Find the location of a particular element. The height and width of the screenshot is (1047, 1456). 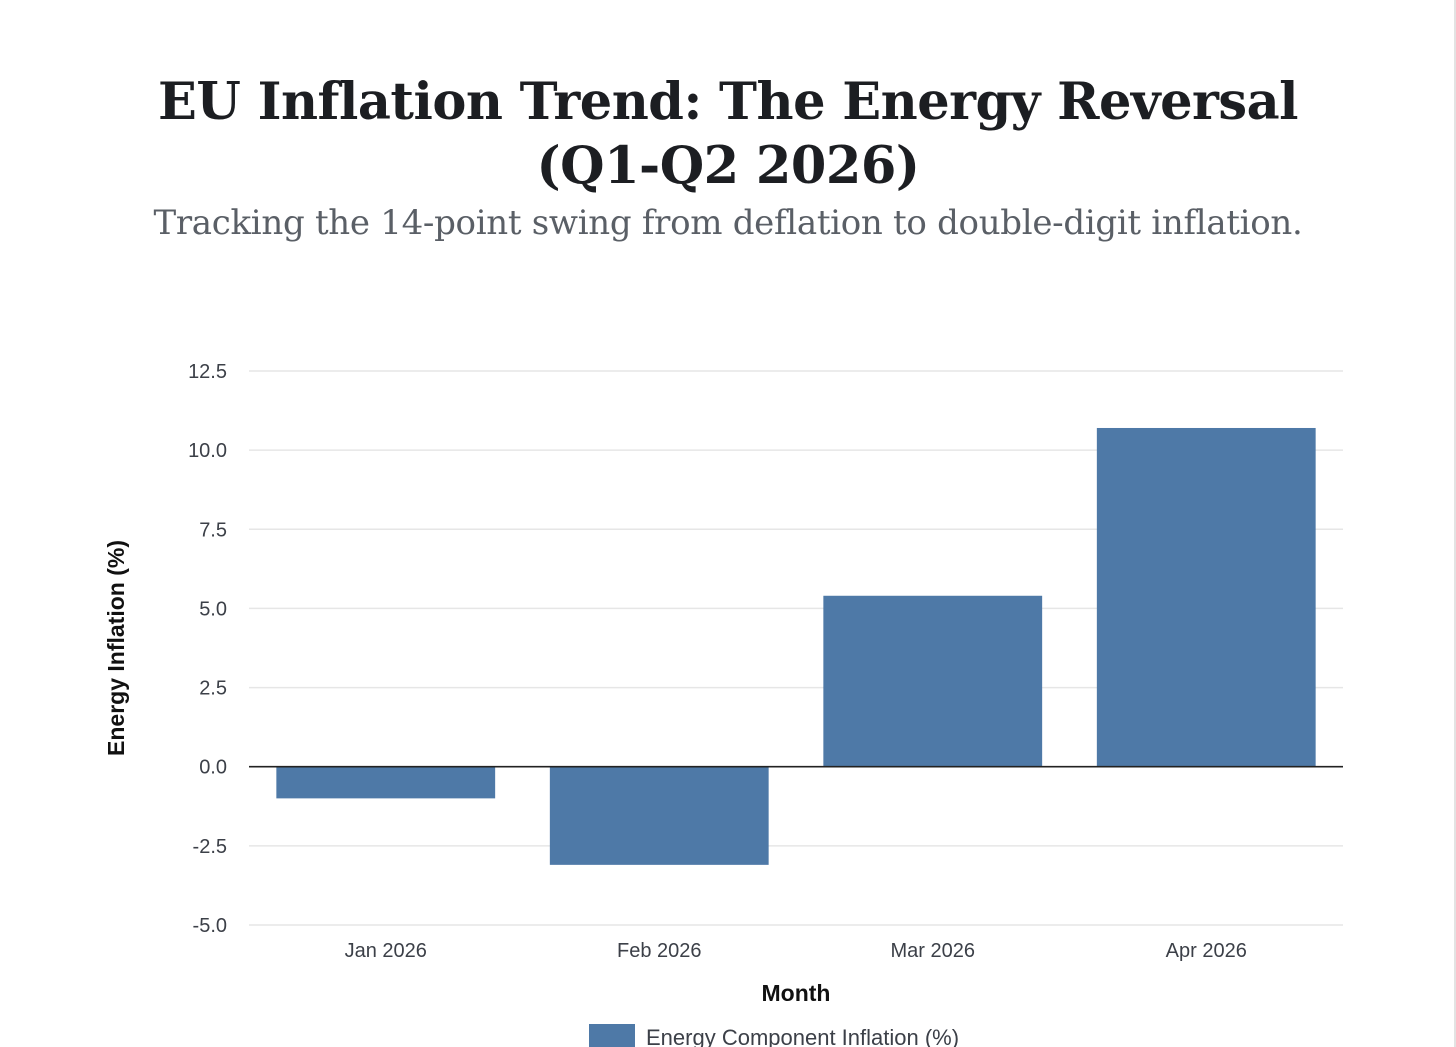

y-tick-label: 2.5 is located at coordinates (213, 689).